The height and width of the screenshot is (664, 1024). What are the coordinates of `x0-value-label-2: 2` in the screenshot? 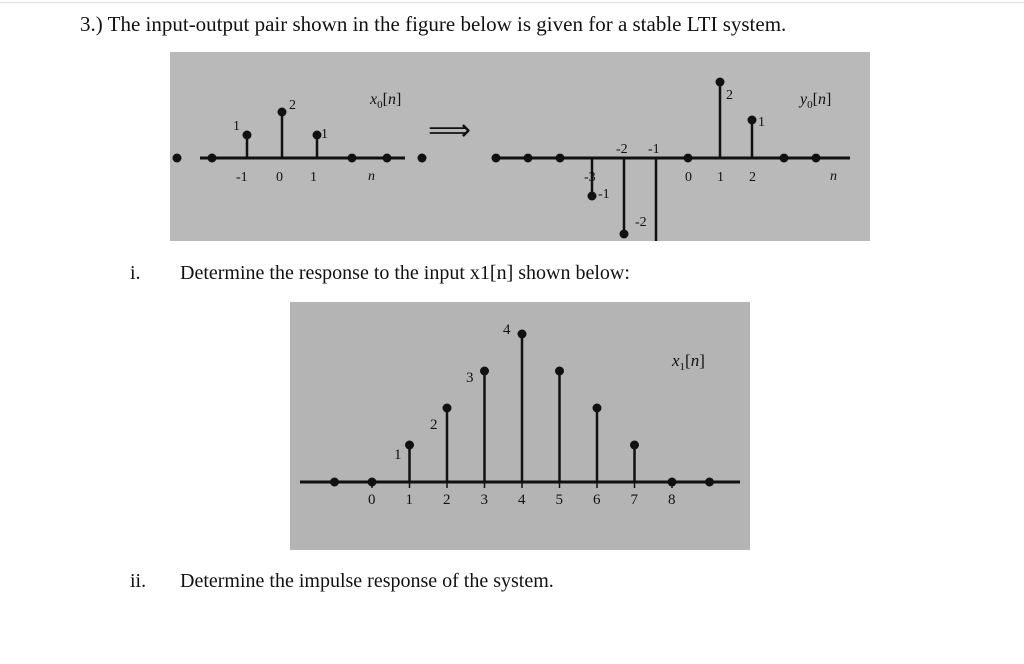 It's located at (292, 105).